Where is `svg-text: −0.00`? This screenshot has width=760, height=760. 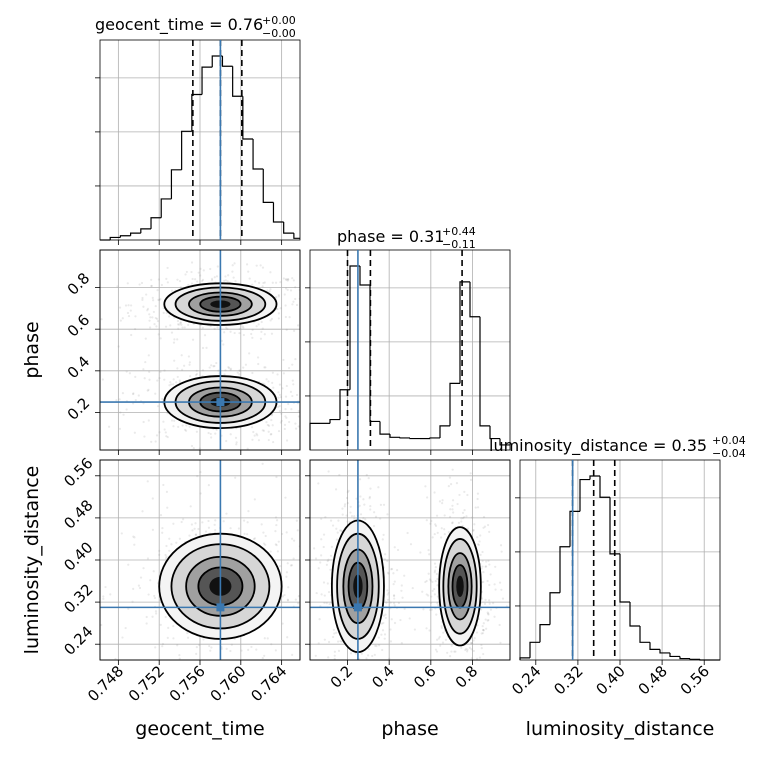 svg-text: −0.00 is located at coordinates (279, 33).